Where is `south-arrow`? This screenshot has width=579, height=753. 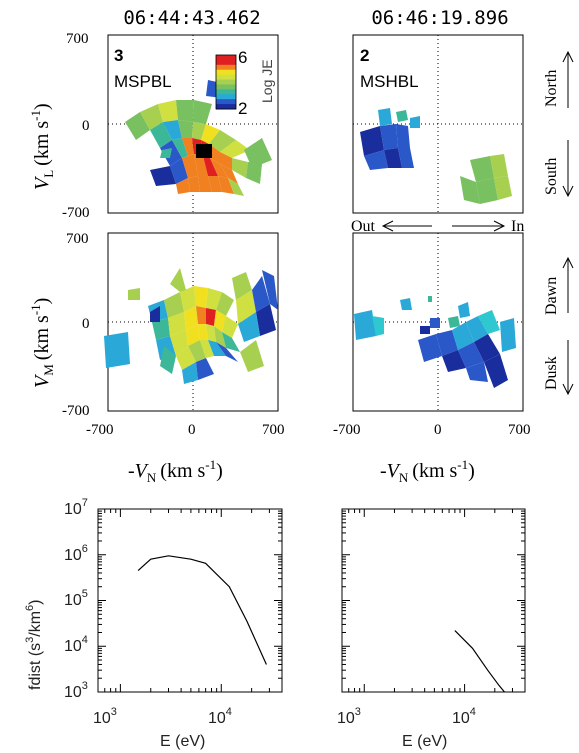 south-arrow is located at coordinates (568, 169).